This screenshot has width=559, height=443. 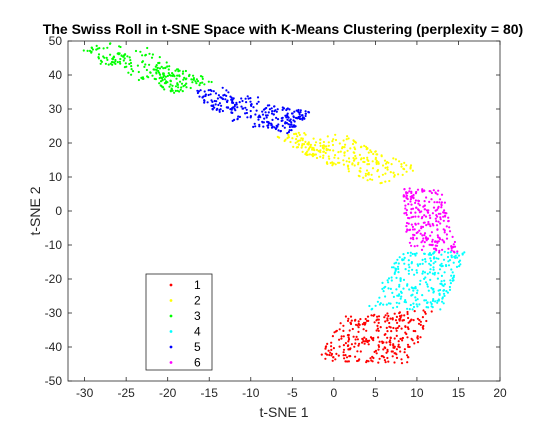 What do you see at coordinates (197, 332) in the screenshot?
I see `legend-label-4: 4` at bounding box center [197, 332].